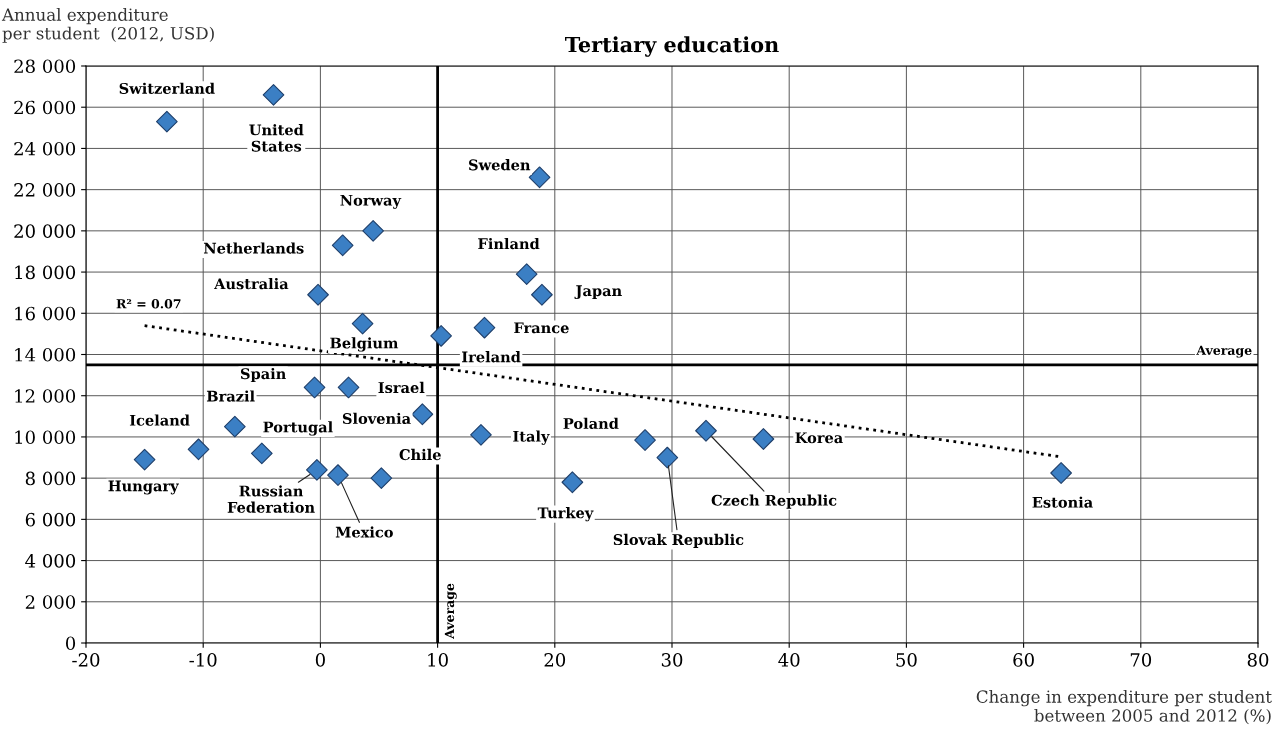 The width and height of the screenshot is (1282, 729). I want to click on y-tick-label: 14 000, so click(45, 354).